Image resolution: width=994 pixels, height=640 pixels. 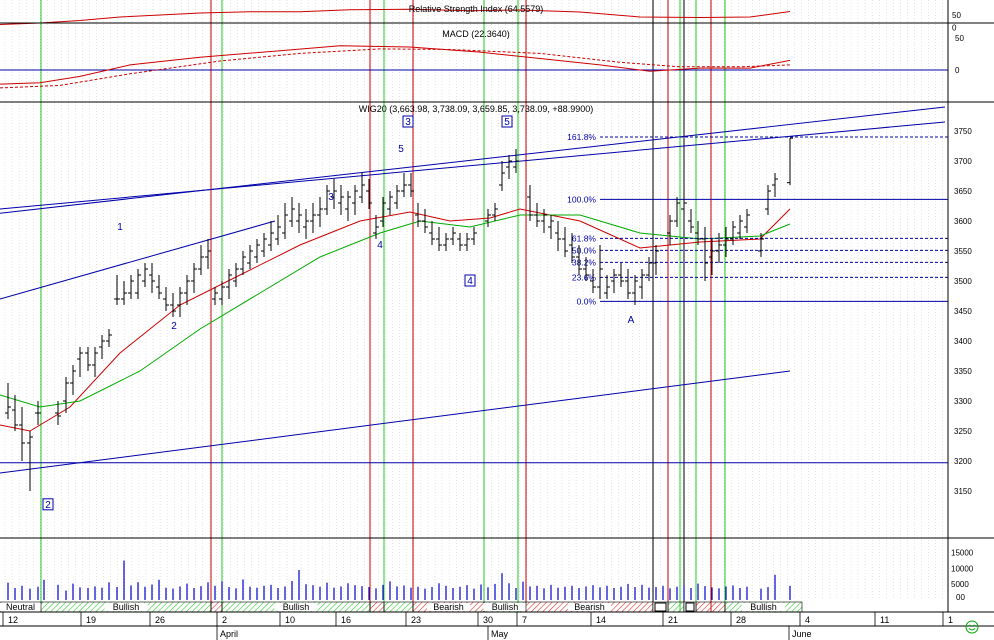 What do you see at coordinates (963, 191) in the screenshot?
I see `price-tick-label: 3650` at bounding box center [963, 191].